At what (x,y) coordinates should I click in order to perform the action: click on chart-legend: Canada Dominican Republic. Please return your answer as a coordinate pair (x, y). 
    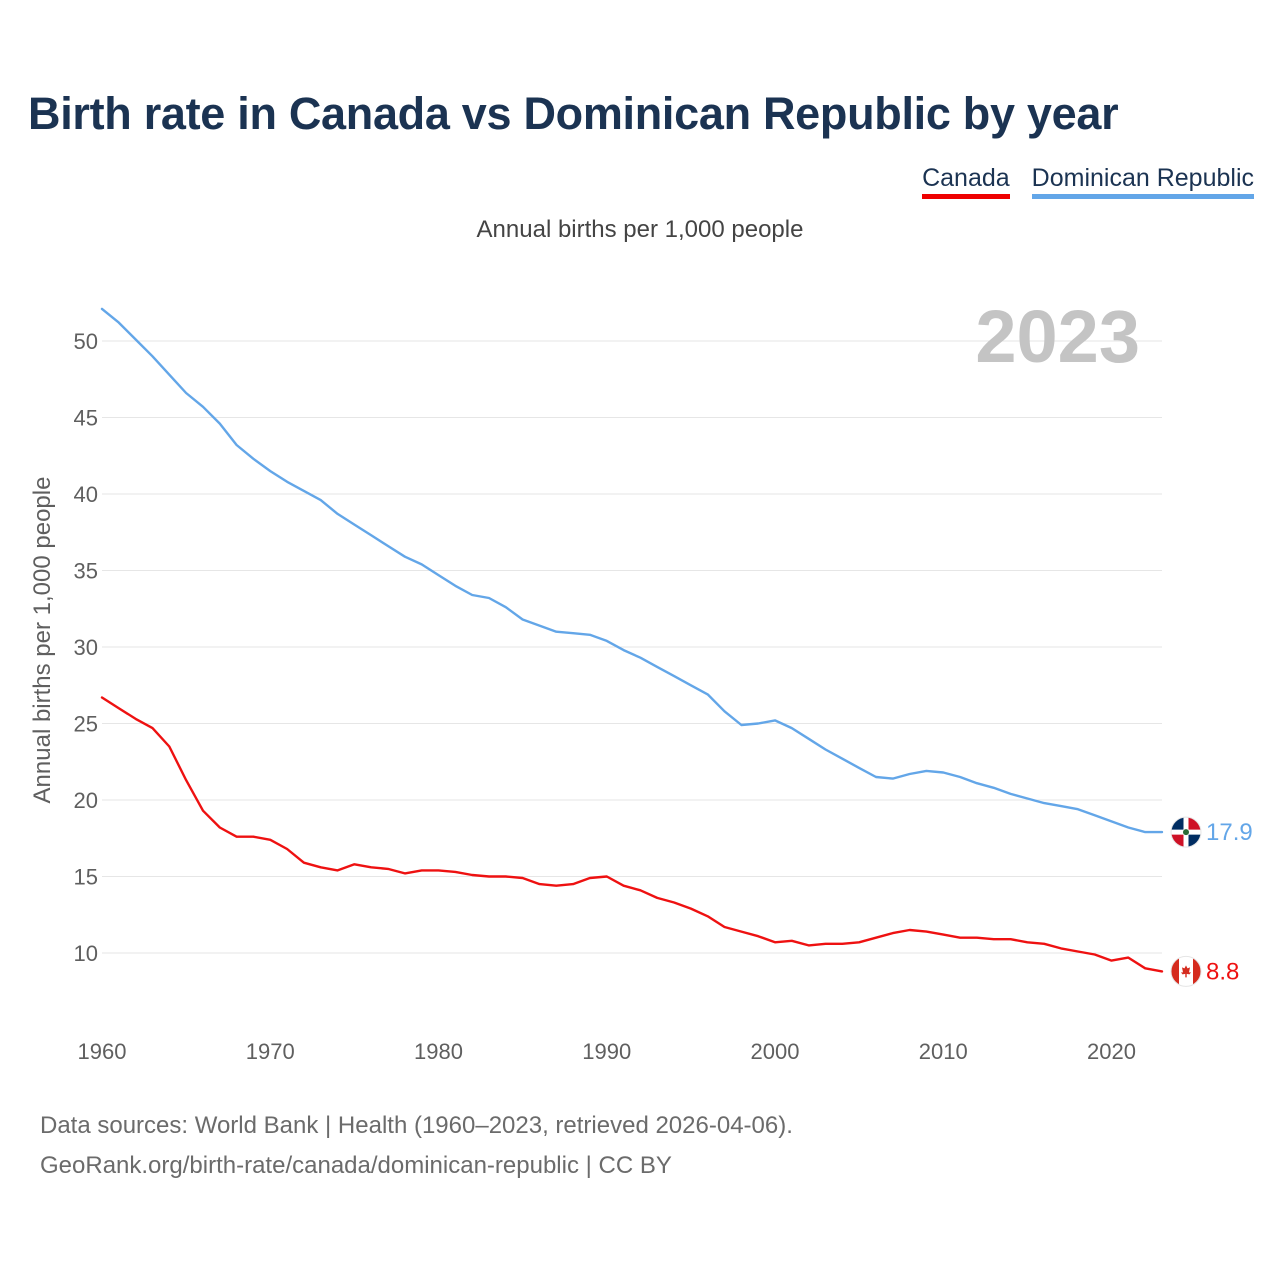
    Looking at the image, I should click on (1088, 181).